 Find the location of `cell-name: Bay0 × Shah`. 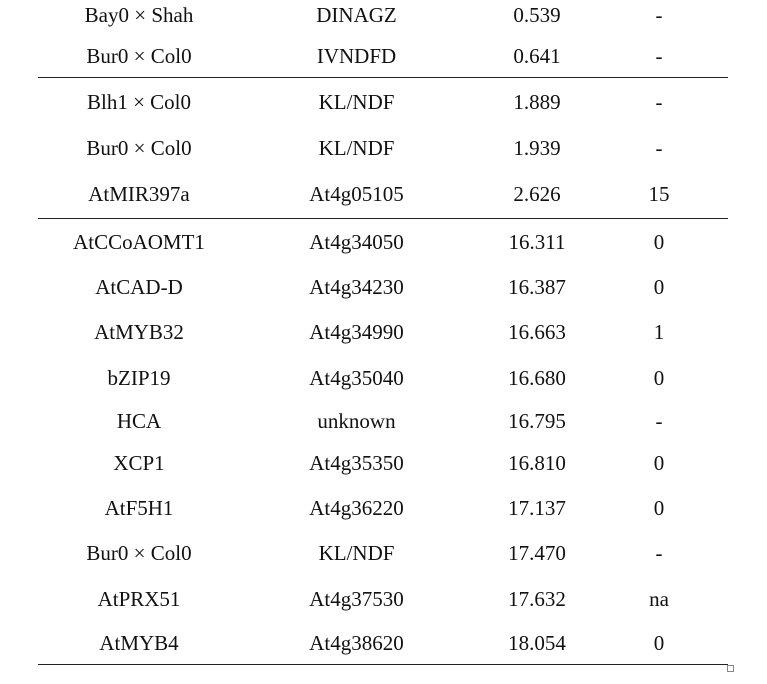

cell-name: Bay0 × Shah is located at coordinates (139, 15).